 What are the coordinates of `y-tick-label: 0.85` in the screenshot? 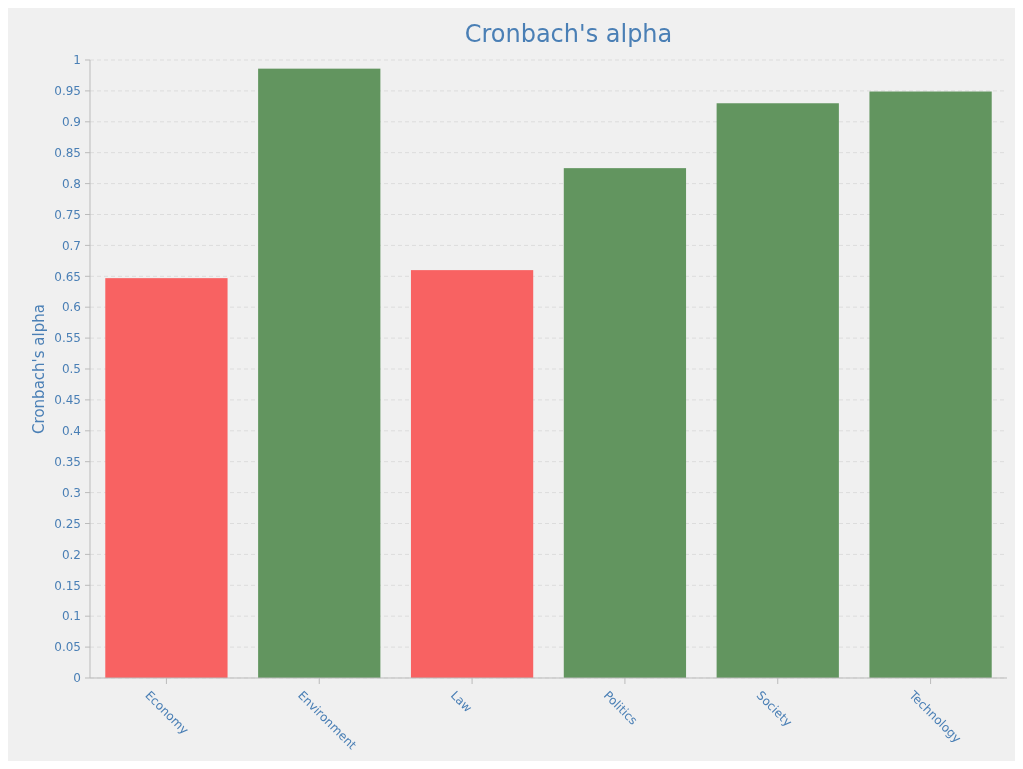 It's located at (67, 152).